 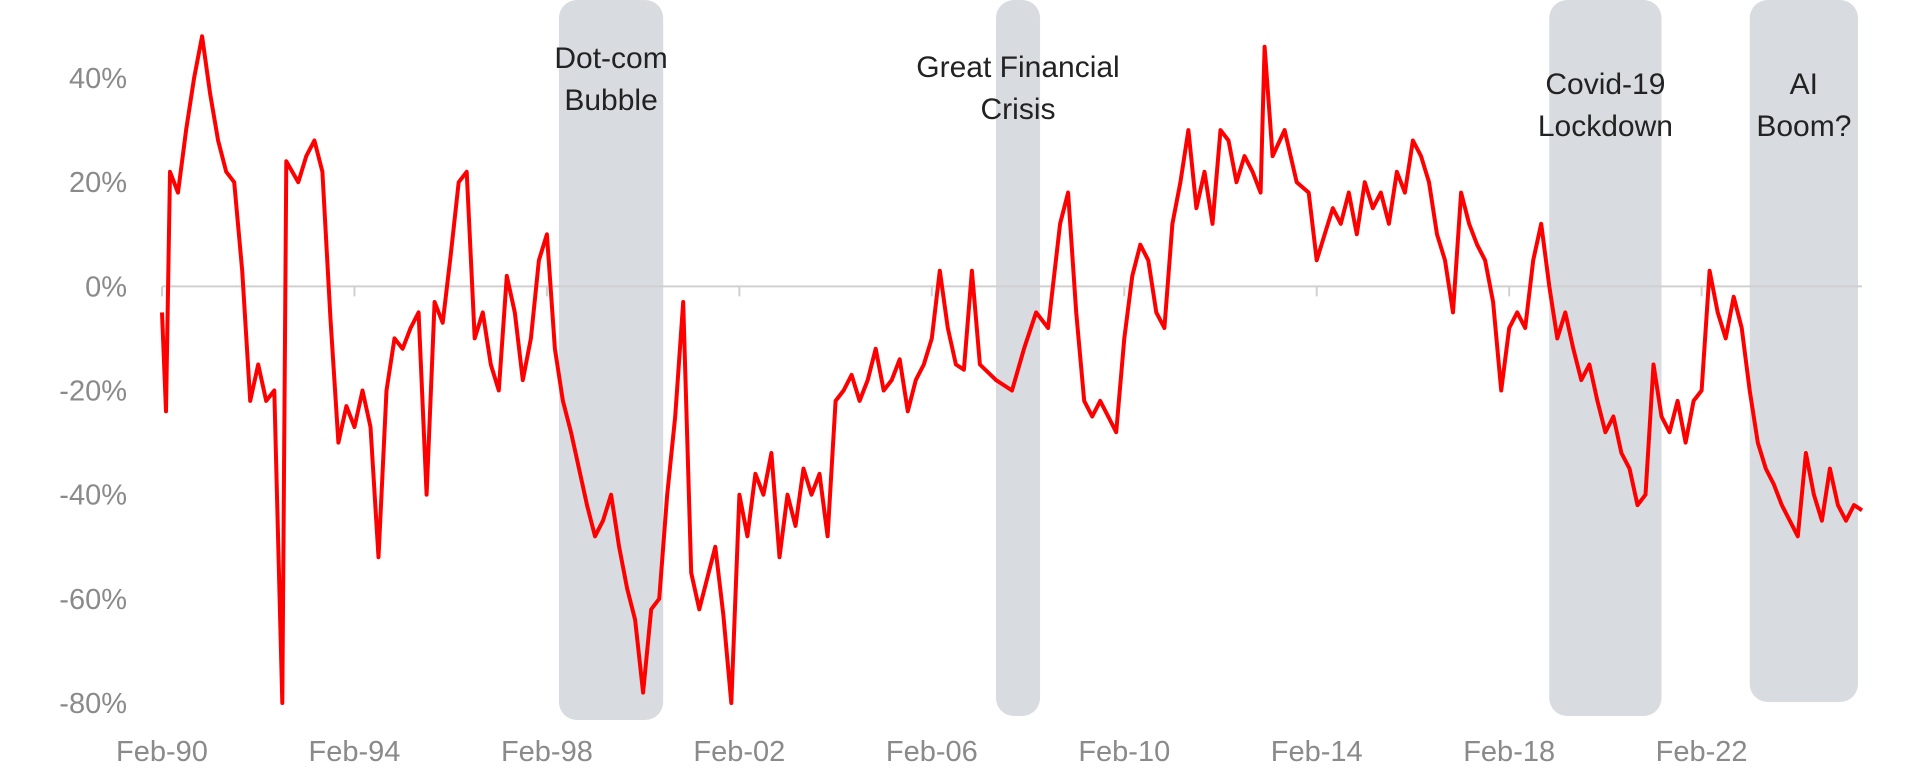 What do you see at coordinates (1017, 67) in the screenshot?
I see `period-label-1-line-0: Great Financial` at bounding box center [1017, 67].